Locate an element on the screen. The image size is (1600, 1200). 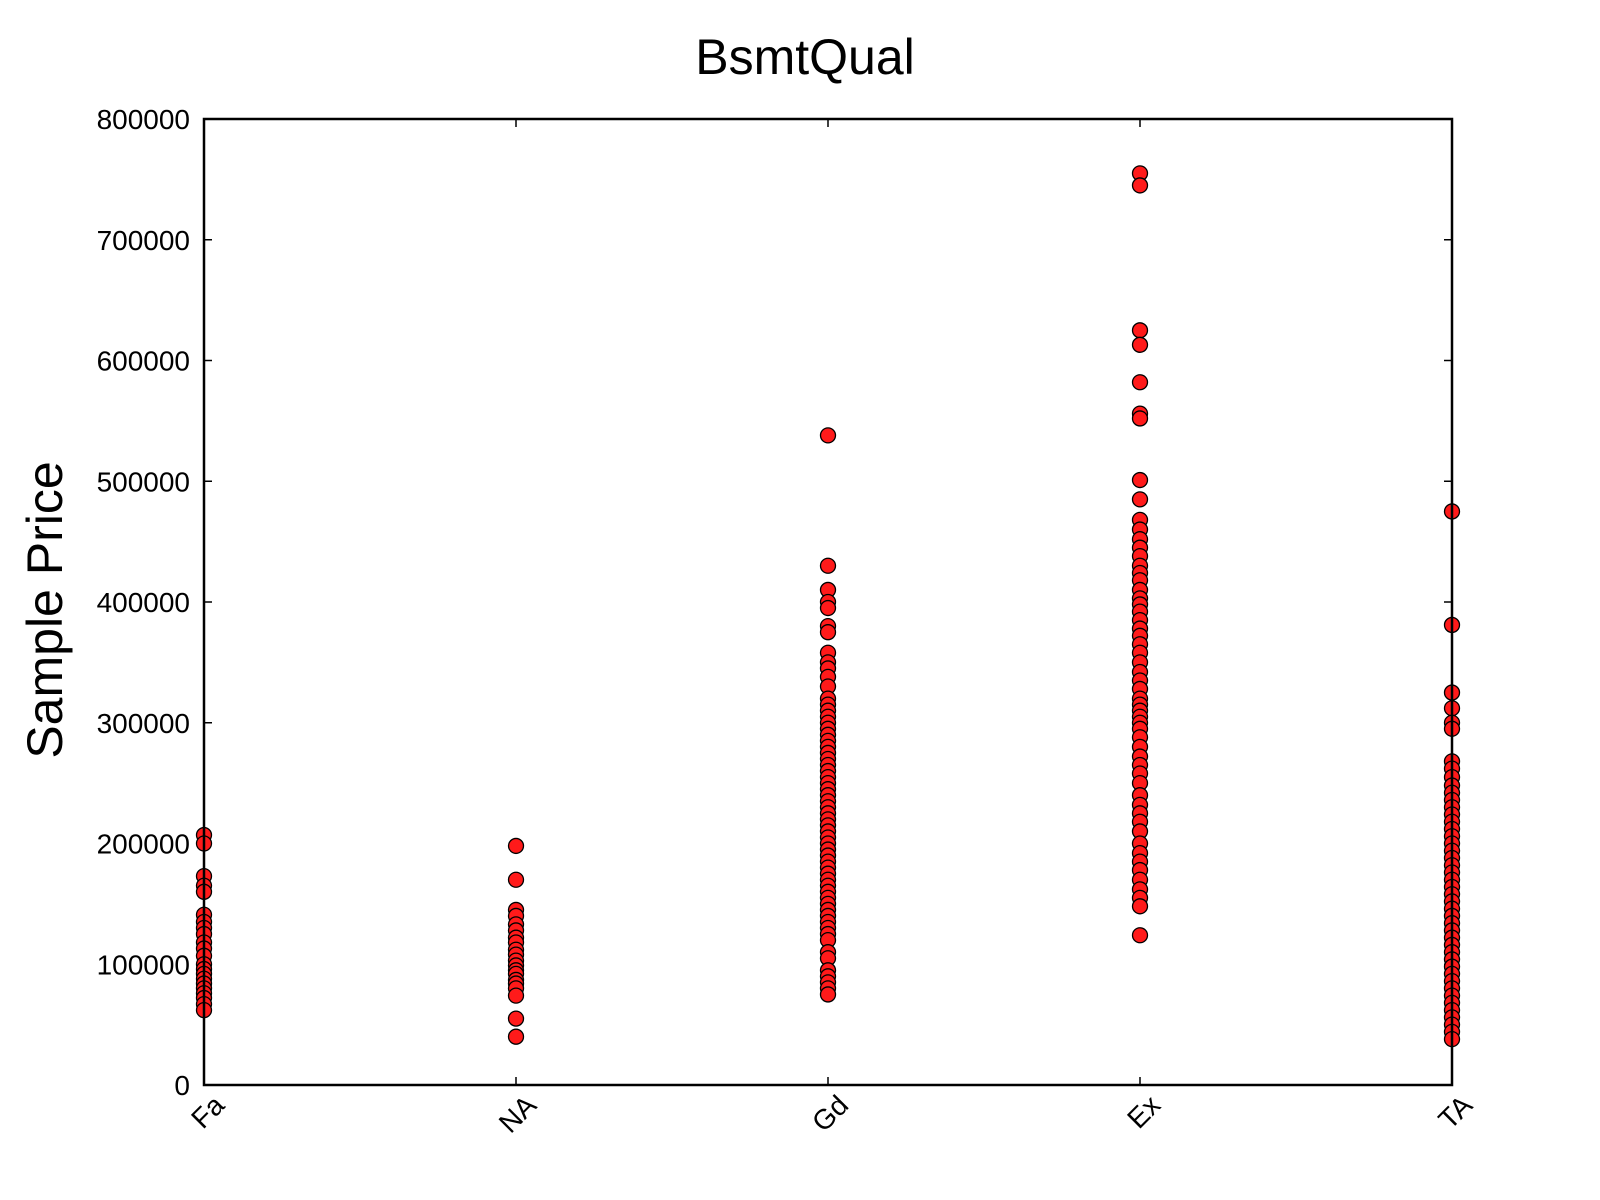
y-tick-label: 500000 is located at coordinates (143, 481).